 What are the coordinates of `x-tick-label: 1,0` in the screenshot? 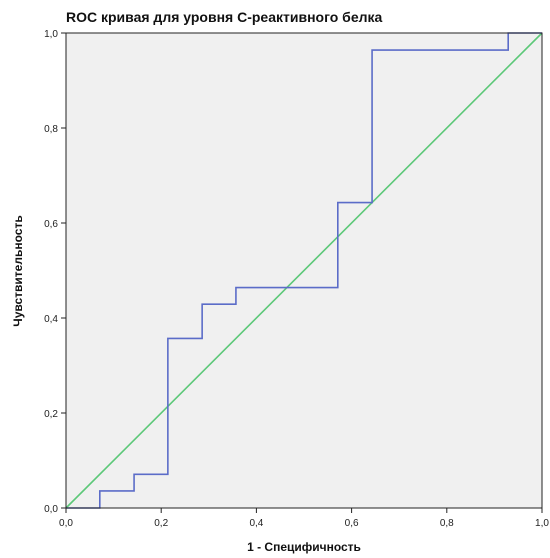 It's located at (542, 523).